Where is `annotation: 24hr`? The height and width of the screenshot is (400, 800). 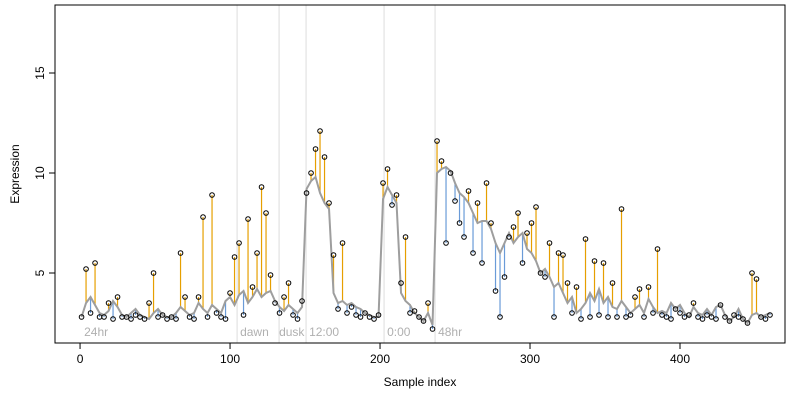
annotation: 24hr is located at coordinates (96, 332).